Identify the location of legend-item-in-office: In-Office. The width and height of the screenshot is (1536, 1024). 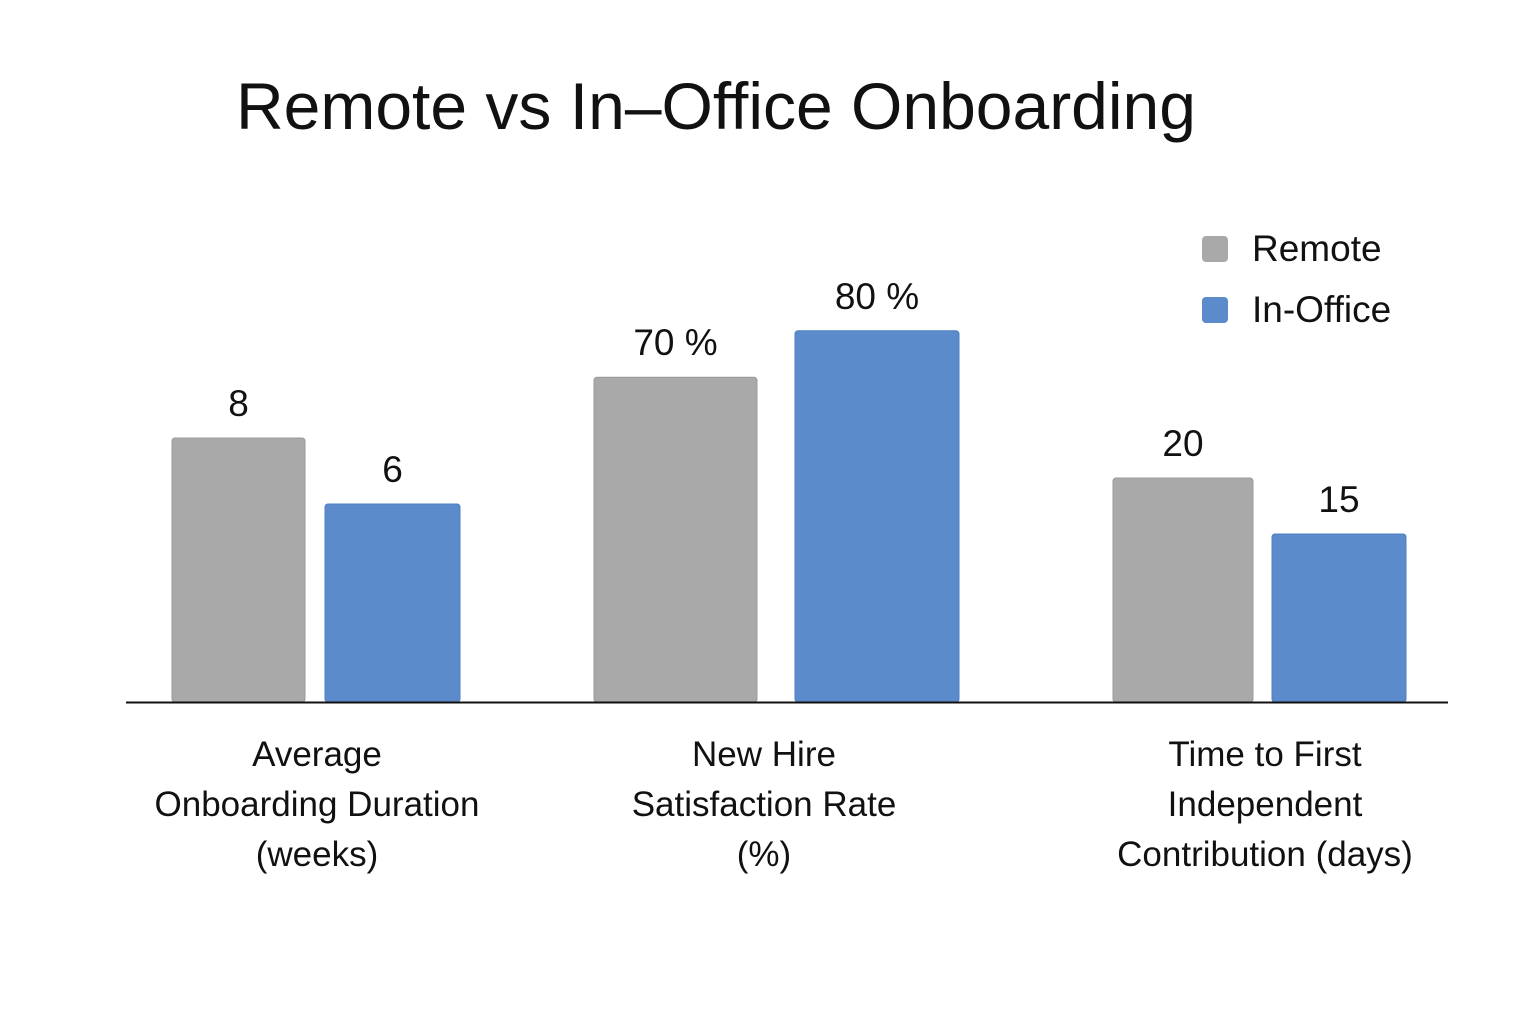
(1352, 309).